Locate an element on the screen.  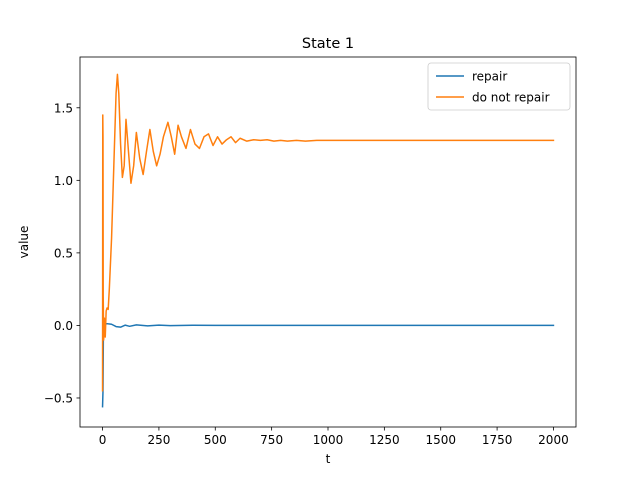
x-tick-label: 0 is located at coordinates (103, 440).